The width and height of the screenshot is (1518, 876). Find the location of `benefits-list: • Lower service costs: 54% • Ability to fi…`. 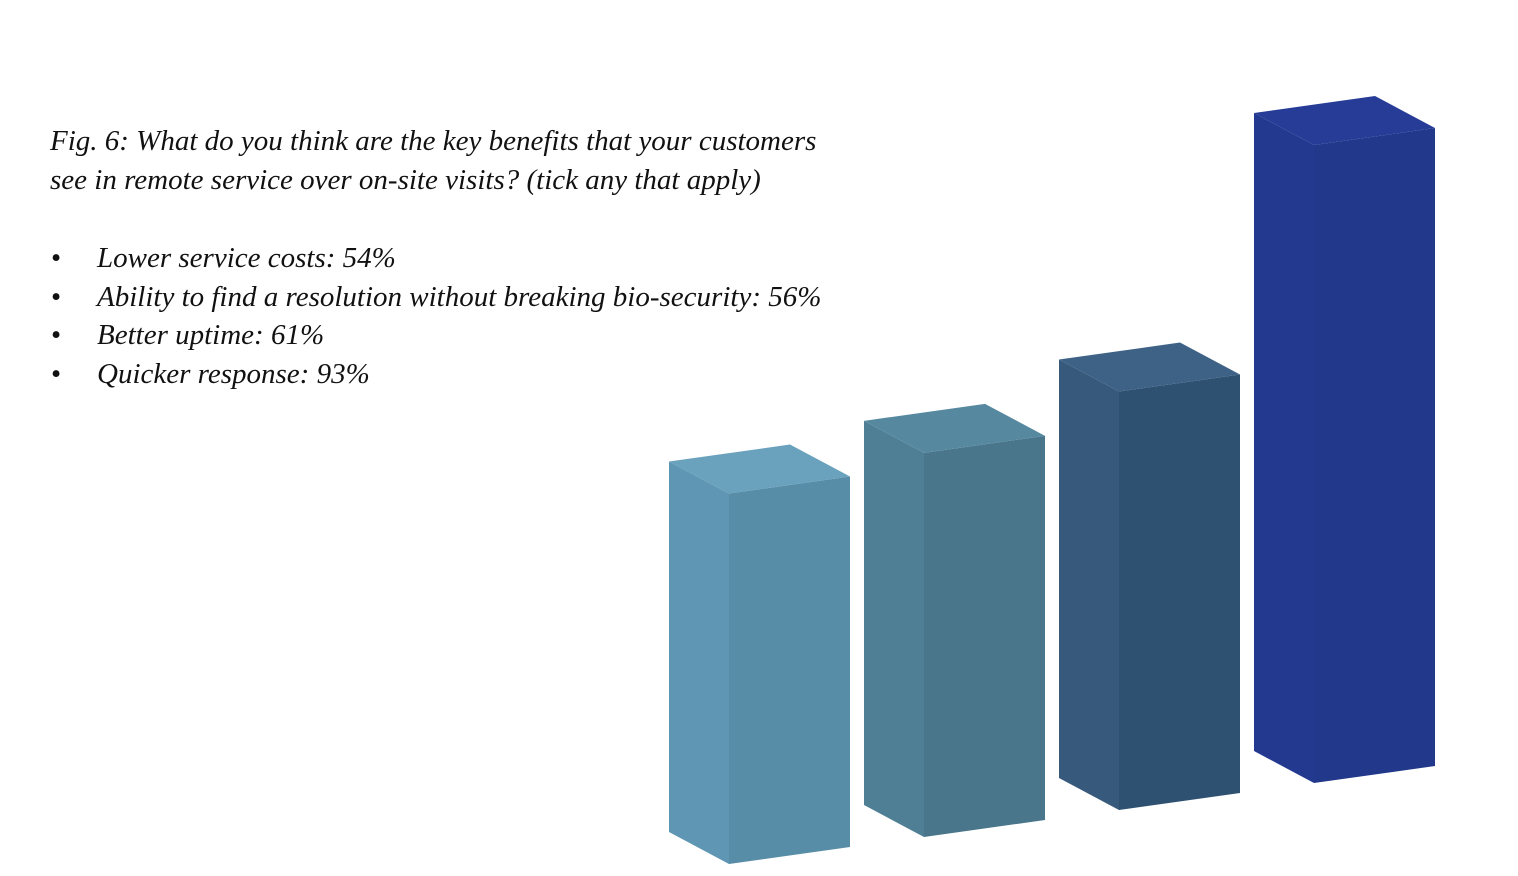

benefits-list: • Lower service costs: 54% • Ability to fi… is located at coordinates (435, 316).